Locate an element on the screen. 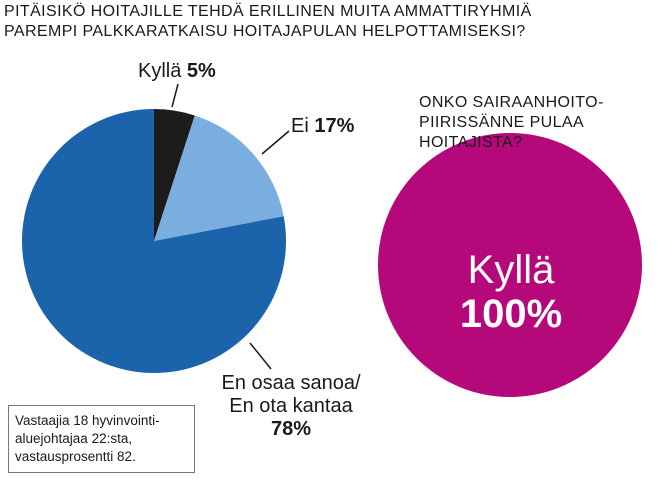 The image size is (660, 482). pie-slice-ei is located at coordinates (219, 178).